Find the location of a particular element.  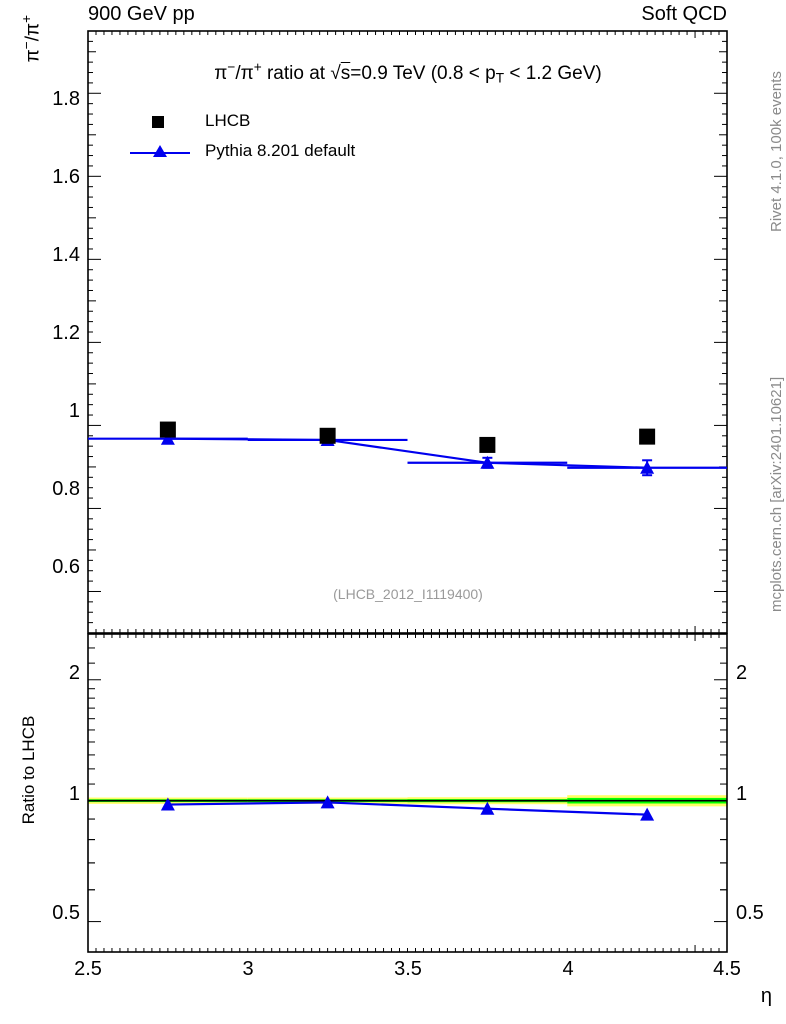

main-ytick-label: 0.8 is located at coordinates (66, 489).